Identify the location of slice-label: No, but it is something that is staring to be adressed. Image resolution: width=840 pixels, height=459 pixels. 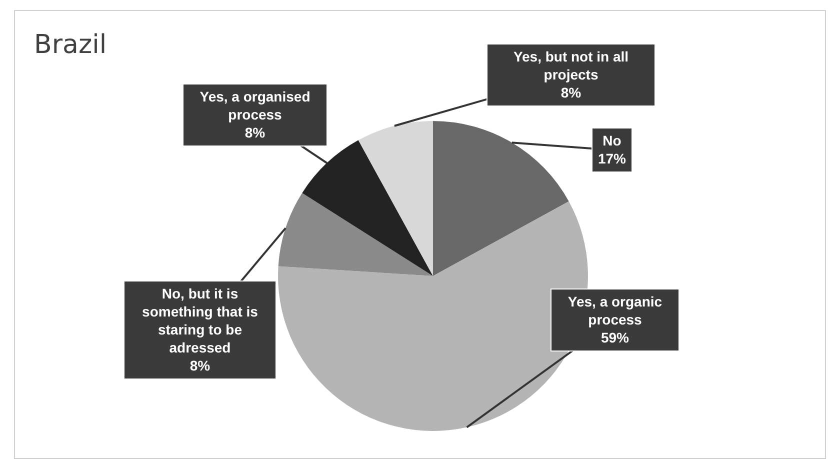
(200, 321).